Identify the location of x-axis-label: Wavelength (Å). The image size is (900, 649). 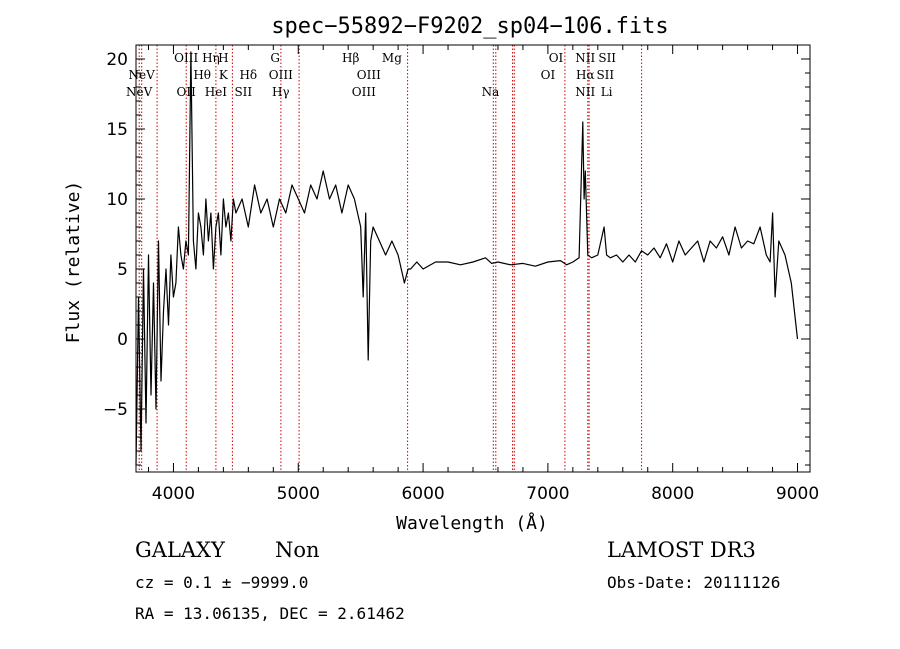
(472, 523).